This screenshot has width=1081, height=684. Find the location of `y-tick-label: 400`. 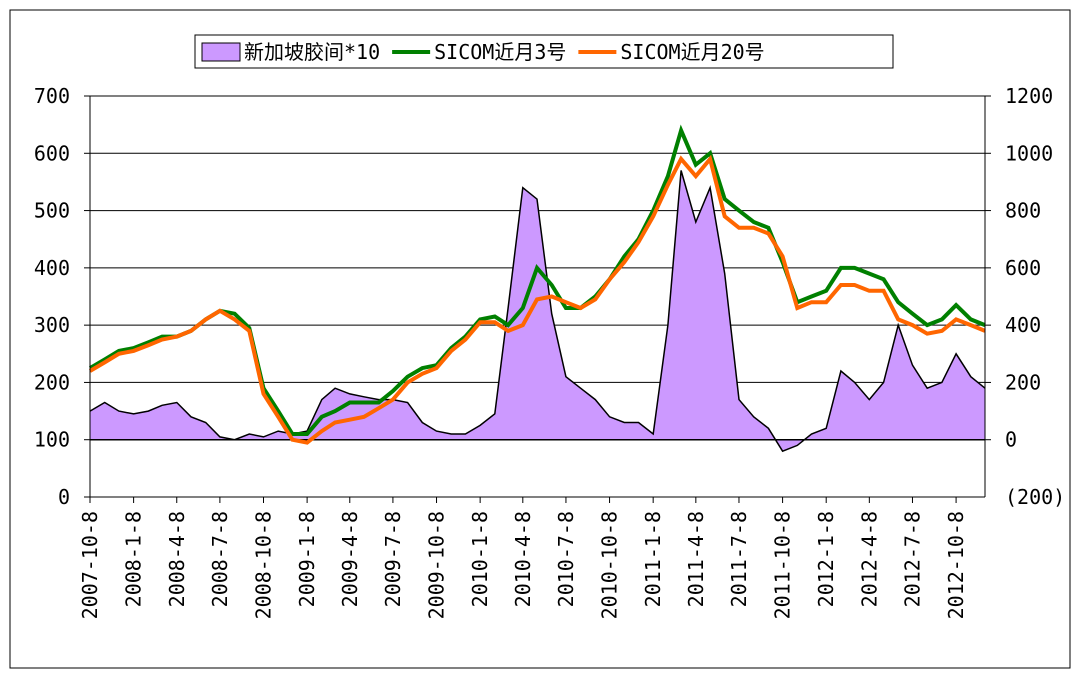

y-tick-label: 400 is located at coordinates (52, 268).